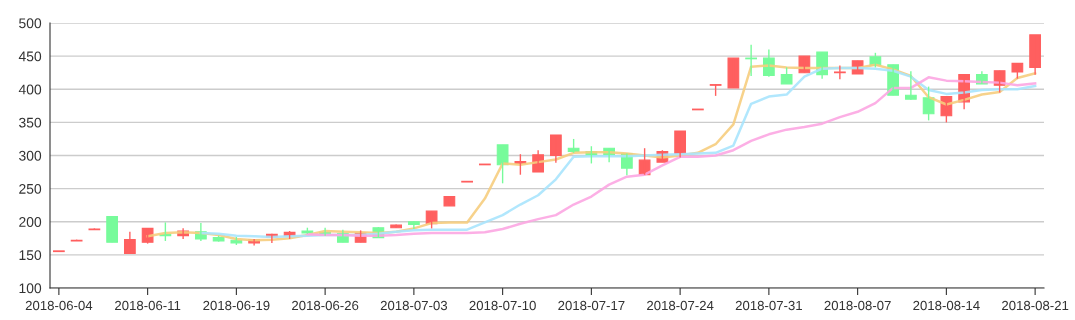  I want to click on y-tick-label: 450, so click(30, 56).